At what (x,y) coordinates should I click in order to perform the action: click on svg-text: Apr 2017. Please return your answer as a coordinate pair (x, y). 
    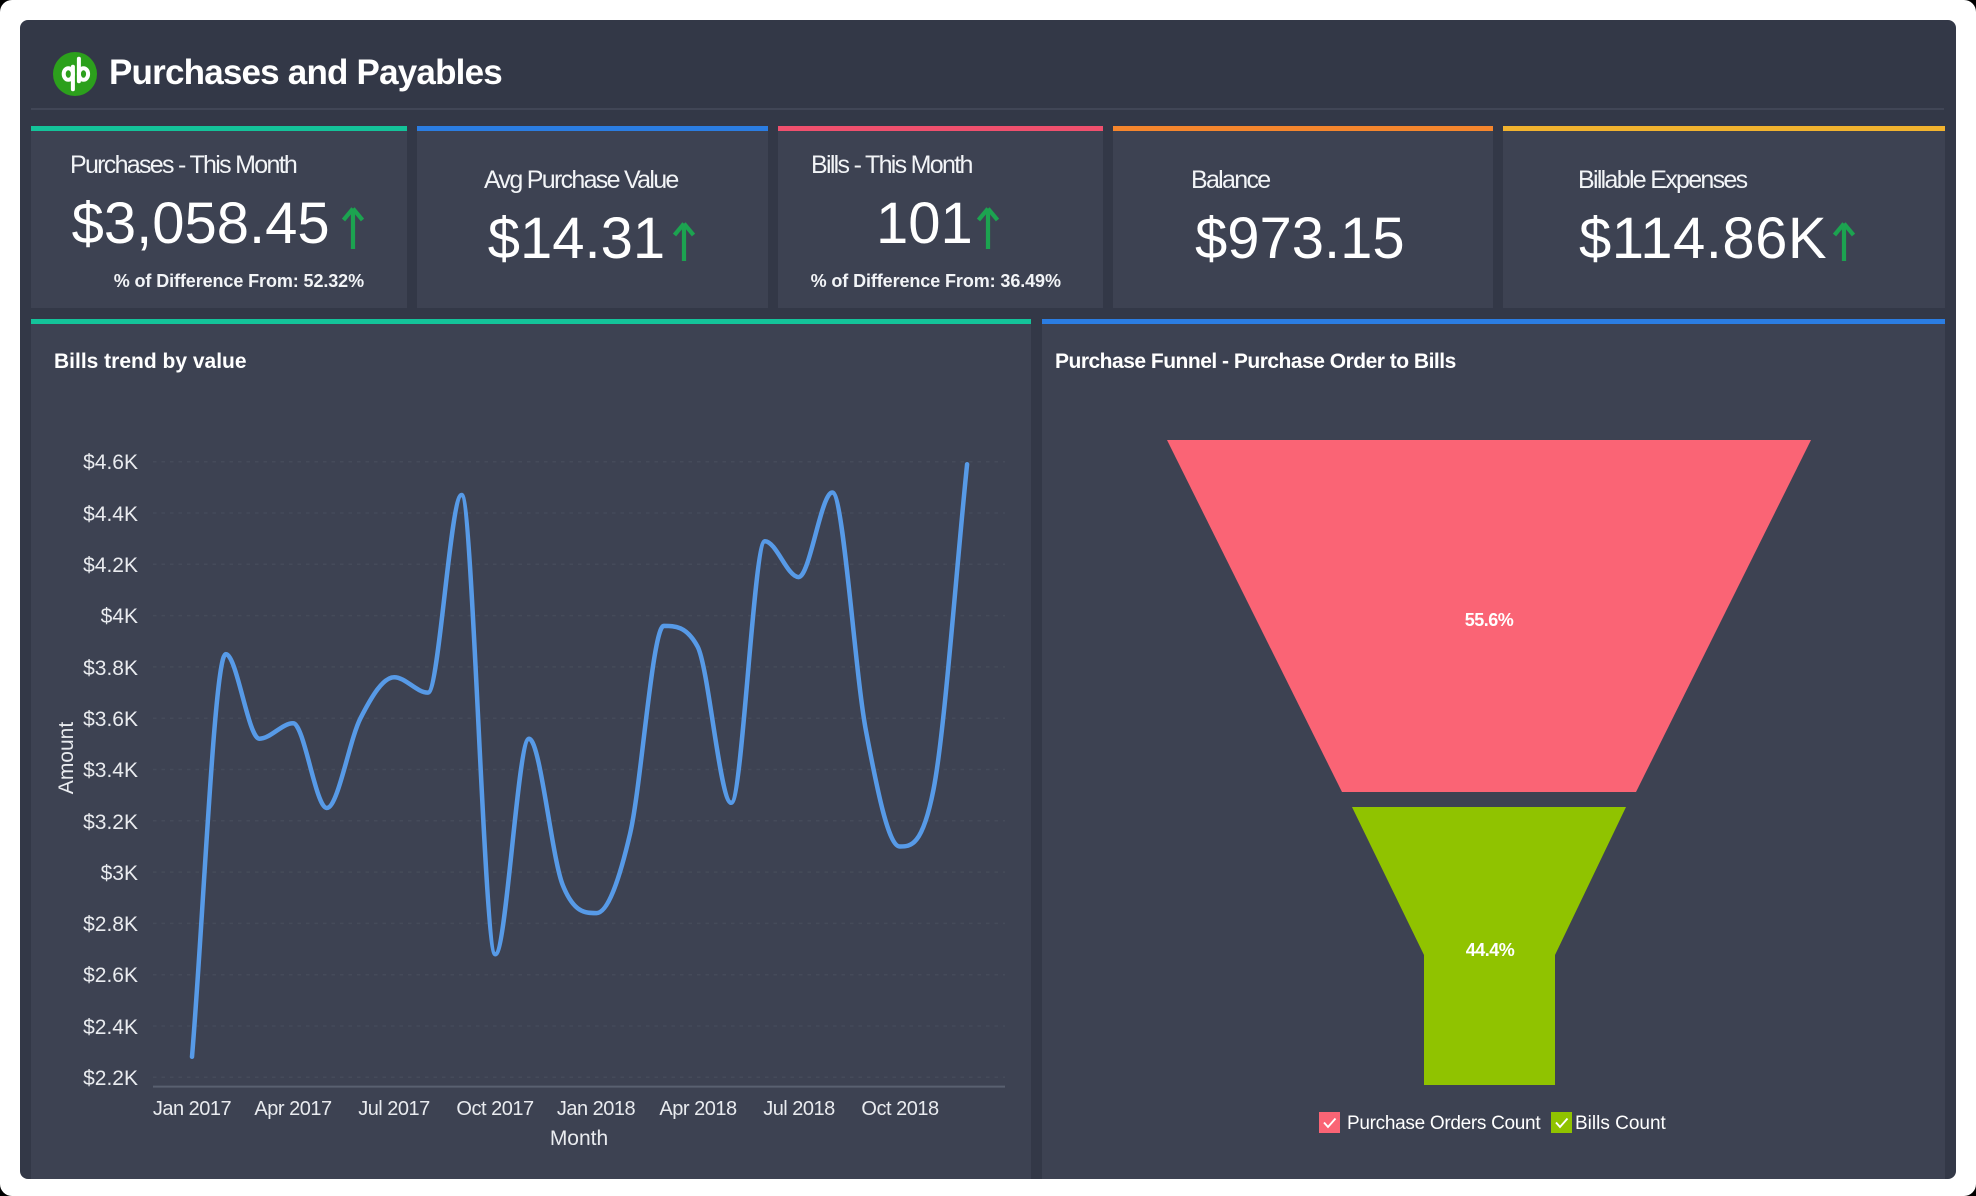
    Looking at the image, I should click on (293, 1109).